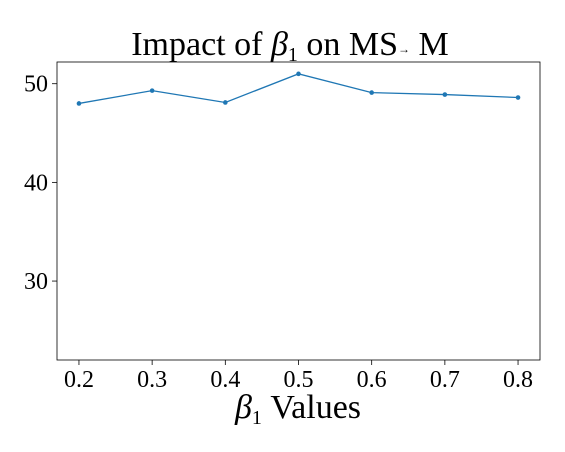 This screenshot has height=452, width=565. I want to click on x-tick-label: 0.7, so click(445, 380).